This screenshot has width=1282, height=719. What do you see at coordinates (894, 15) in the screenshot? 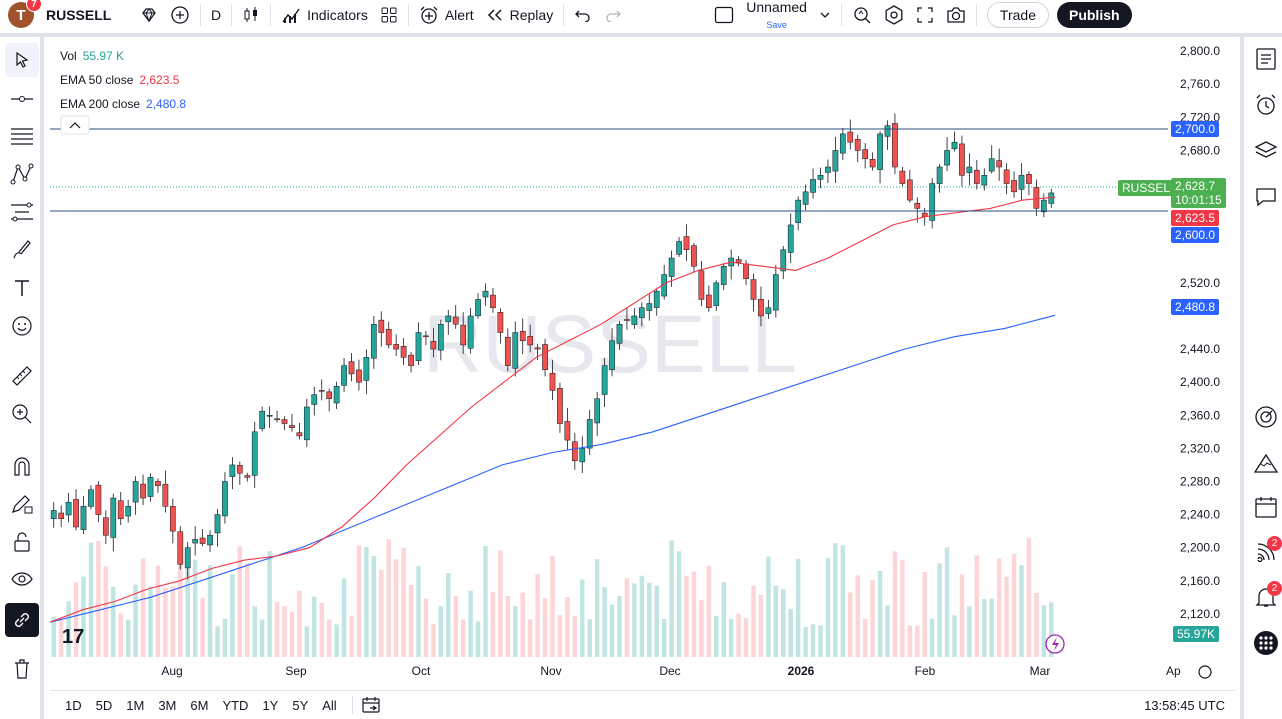
I see `settings-gear-icon` at bounding box center [894, 15].